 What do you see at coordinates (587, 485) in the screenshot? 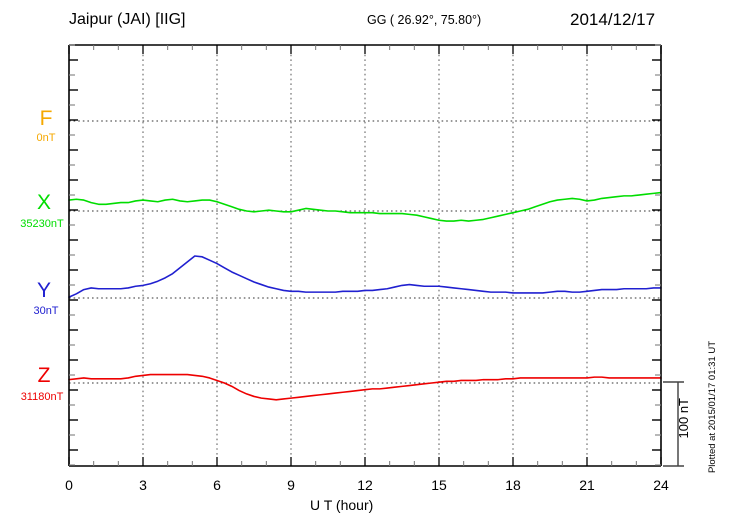
I see `x-tick-label-21: 21` at bounding box center [587, 485].